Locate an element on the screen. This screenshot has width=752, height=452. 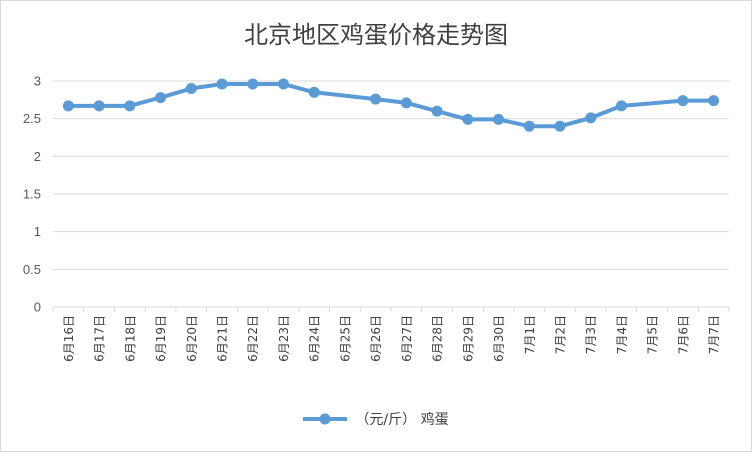
x-tick-label: 6月26日 is located at coordinates (376, 338).